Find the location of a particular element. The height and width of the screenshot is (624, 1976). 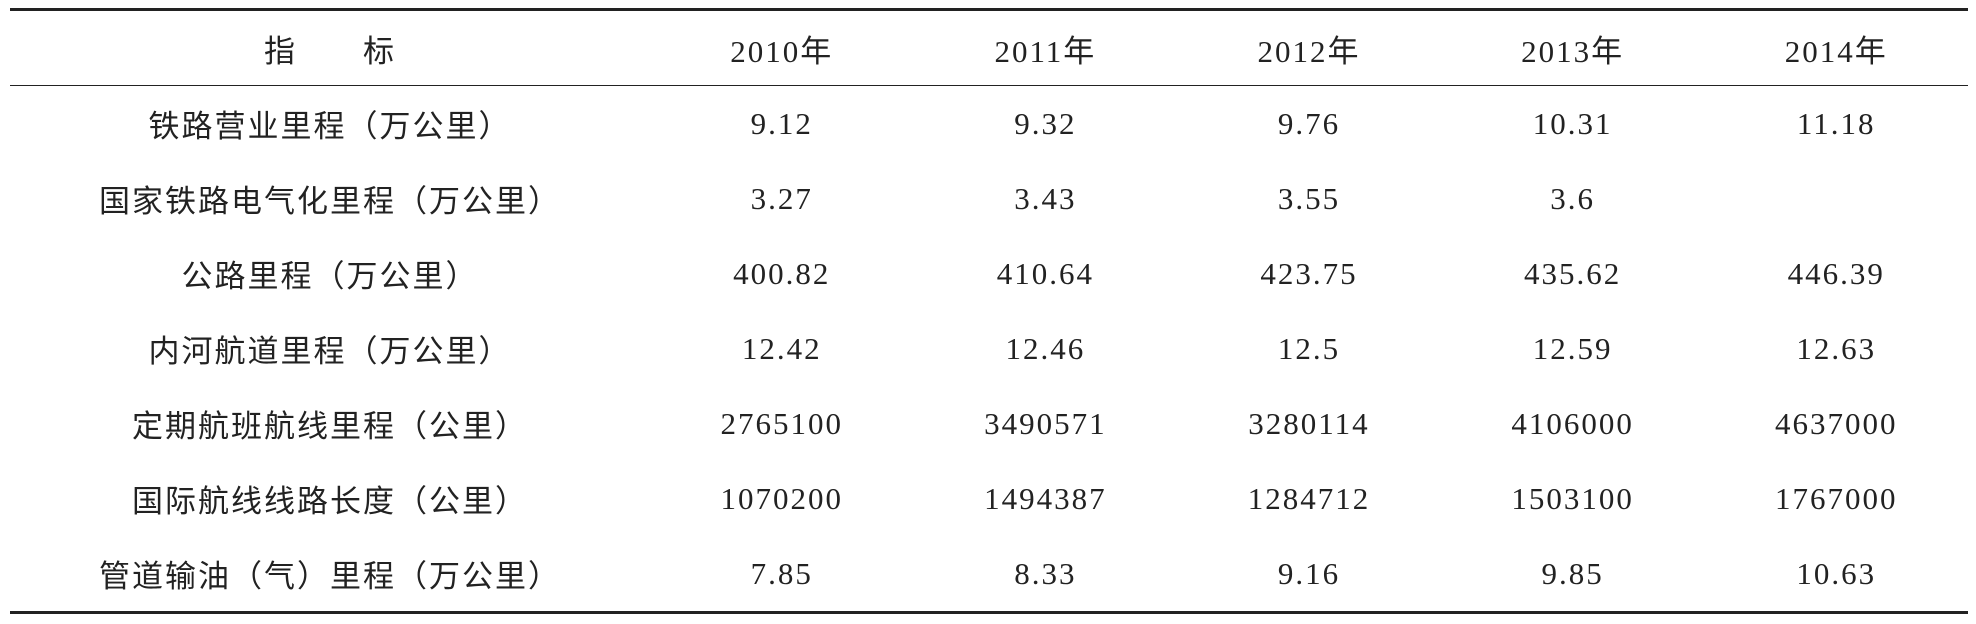

row-label: 定期航班航线里程（公里） is located at coordinates (330, 426).